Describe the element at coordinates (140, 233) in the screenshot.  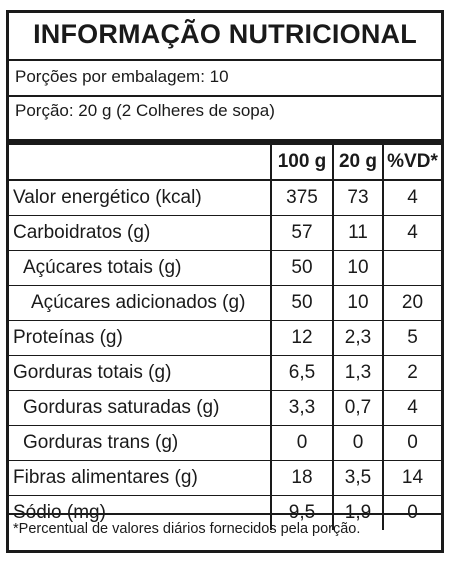
I see `nutrient-name: Carboidratos (g)` at that location.